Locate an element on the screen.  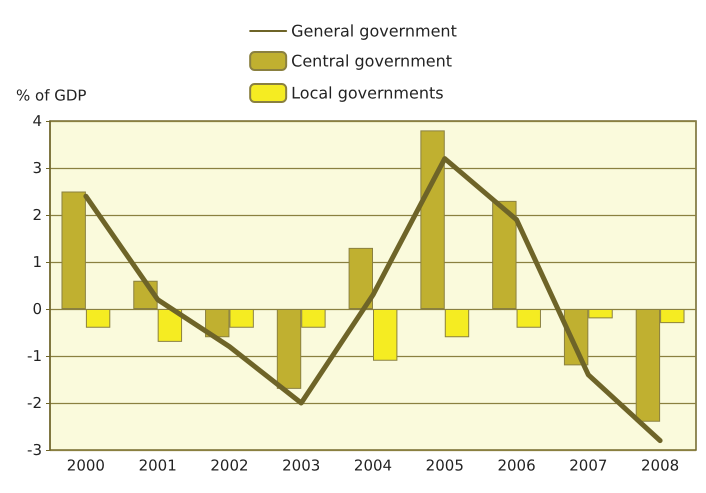
legend-label: Central government is located at coordinates (371, 61).